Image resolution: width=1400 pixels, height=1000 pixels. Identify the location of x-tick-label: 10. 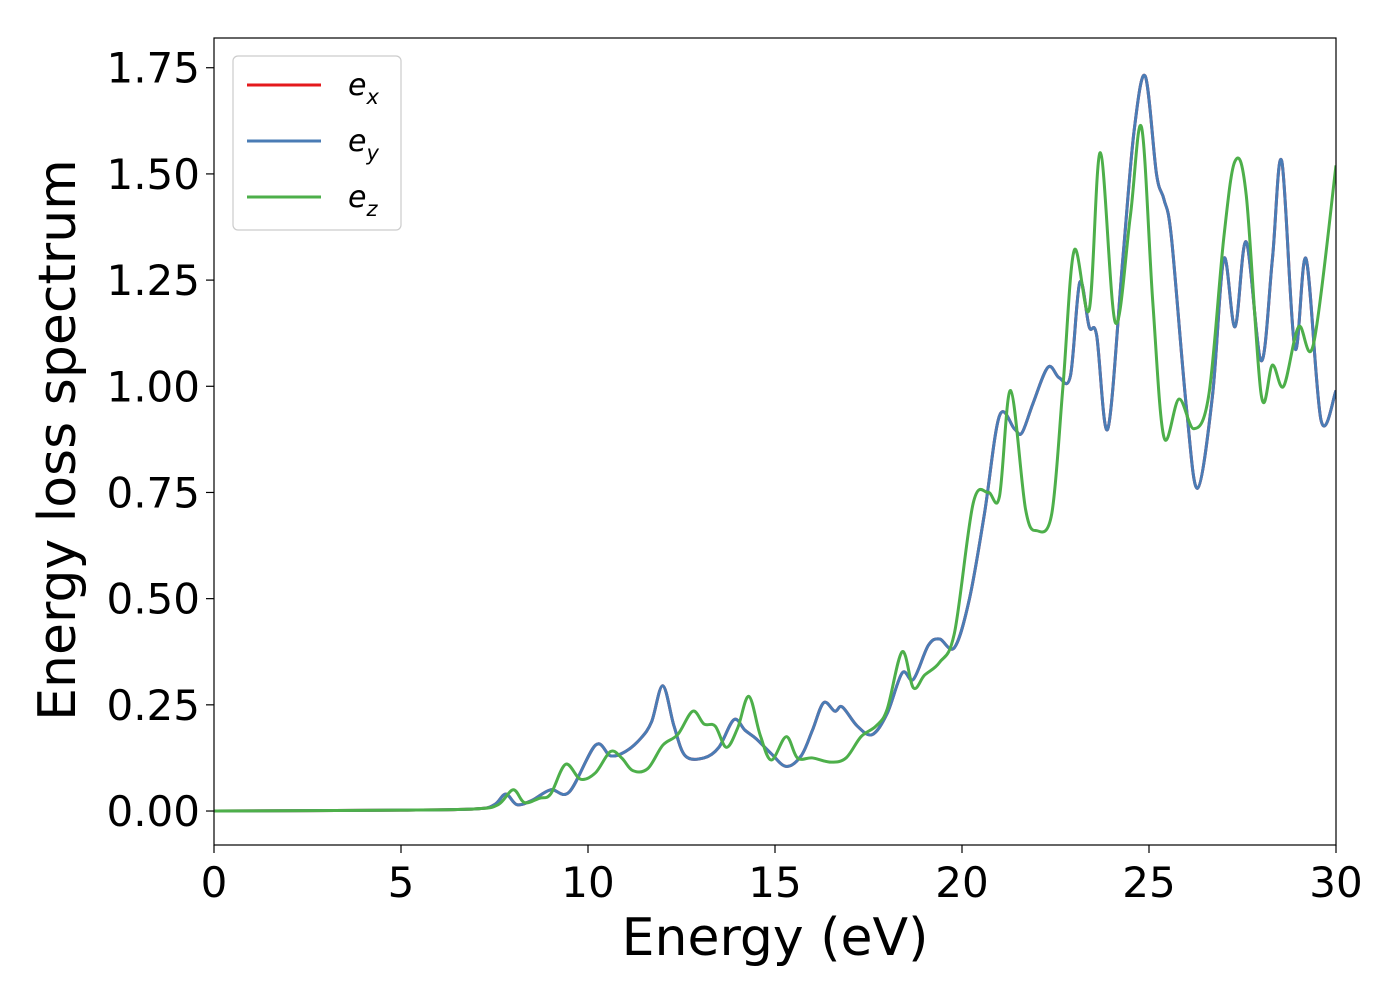
(587, 882).